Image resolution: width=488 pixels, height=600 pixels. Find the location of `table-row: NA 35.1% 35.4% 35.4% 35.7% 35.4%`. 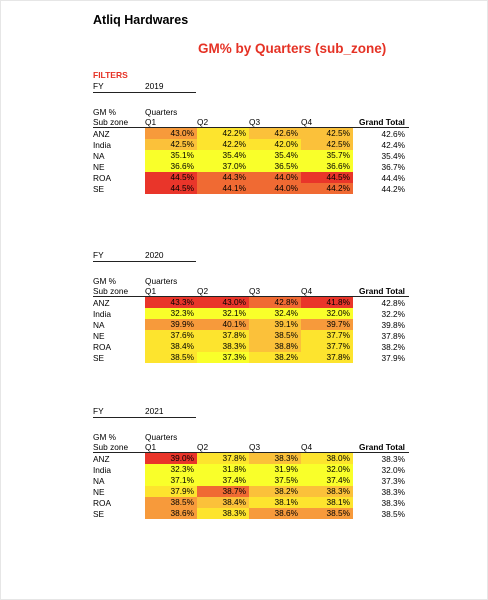

table-row: NA 35.1% 35.4% 35.4% 35.7% 35.4% is located at coordinates (251, 155).